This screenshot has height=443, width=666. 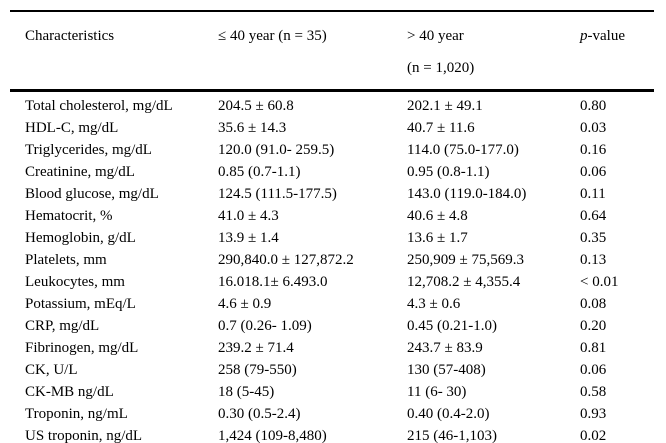 What do you see at coordinates (332, 370) in the screenshot?
I see `table-row: CK, U/L 258 (79-550) 130 (57-408) 0.06` at bounding box center [332, 370].